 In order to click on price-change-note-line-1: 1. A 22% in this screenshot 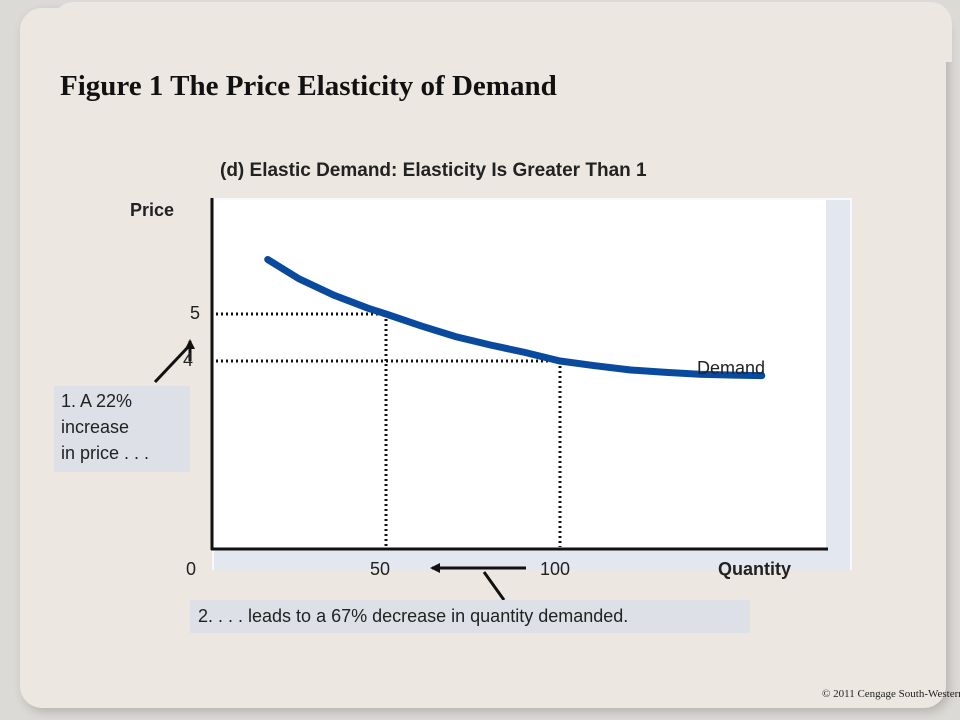, I will do `click(97, 401)`.